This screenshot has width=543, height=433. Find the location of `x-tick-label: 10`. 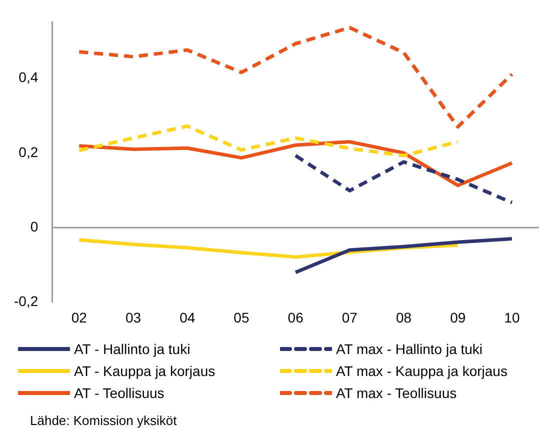

x-tick-label: 10 is located at coordinates (512, 317).